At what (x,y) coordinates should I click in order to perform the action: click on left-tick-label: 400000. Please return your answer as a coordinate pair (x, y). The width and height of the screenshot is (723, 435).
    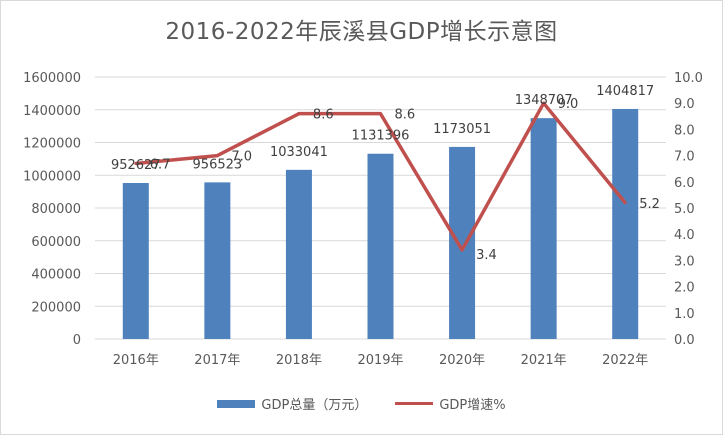
    Looking at the image, I should click on (56, 275).